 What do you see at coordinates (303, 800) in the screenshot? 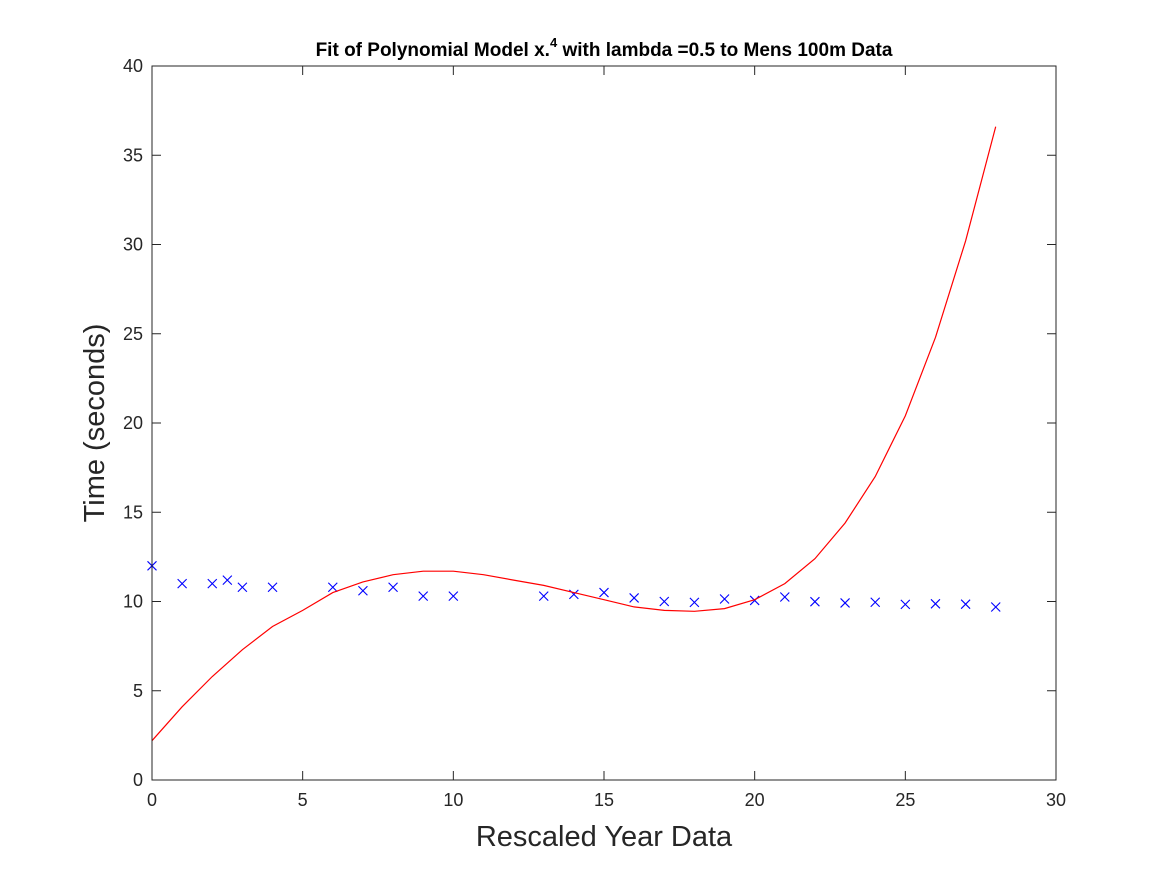
I see `x-tick-label: 5` at bounding box center [303, 800].